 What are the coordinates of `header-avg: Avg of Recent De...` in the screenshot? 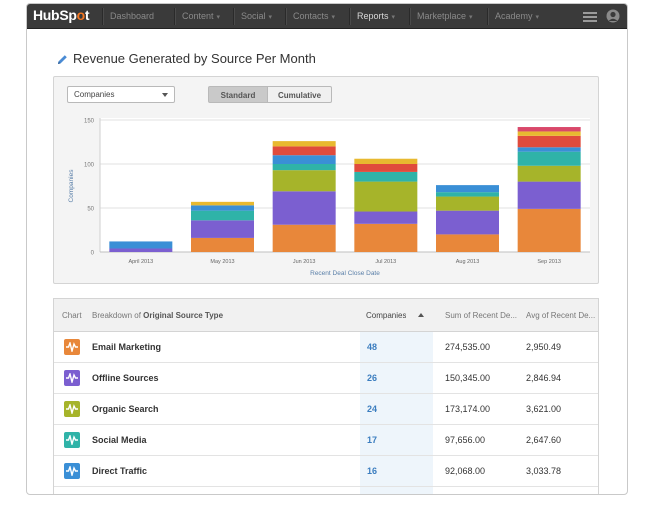 It's located at (561, 315).